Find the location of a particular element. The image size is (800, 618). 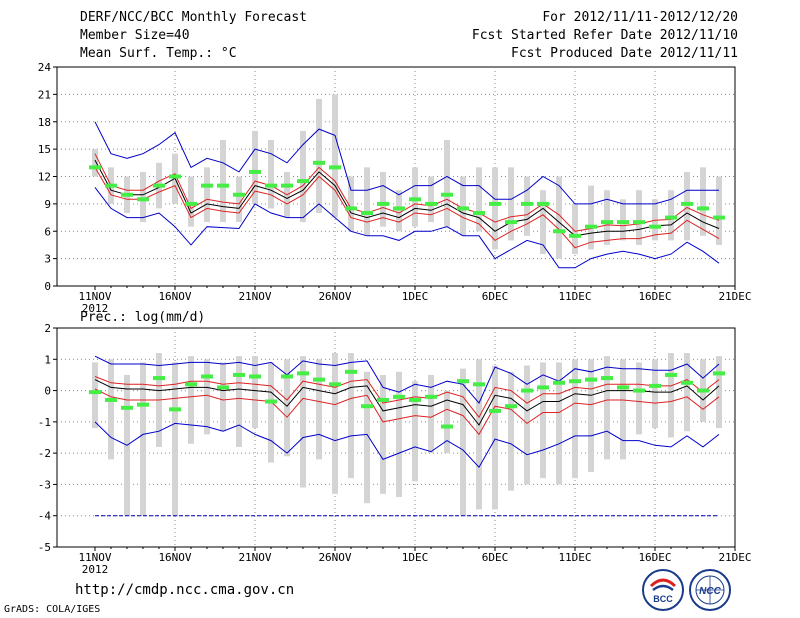

x-tick-label: 26NOV is located at coordinates (334, 557).